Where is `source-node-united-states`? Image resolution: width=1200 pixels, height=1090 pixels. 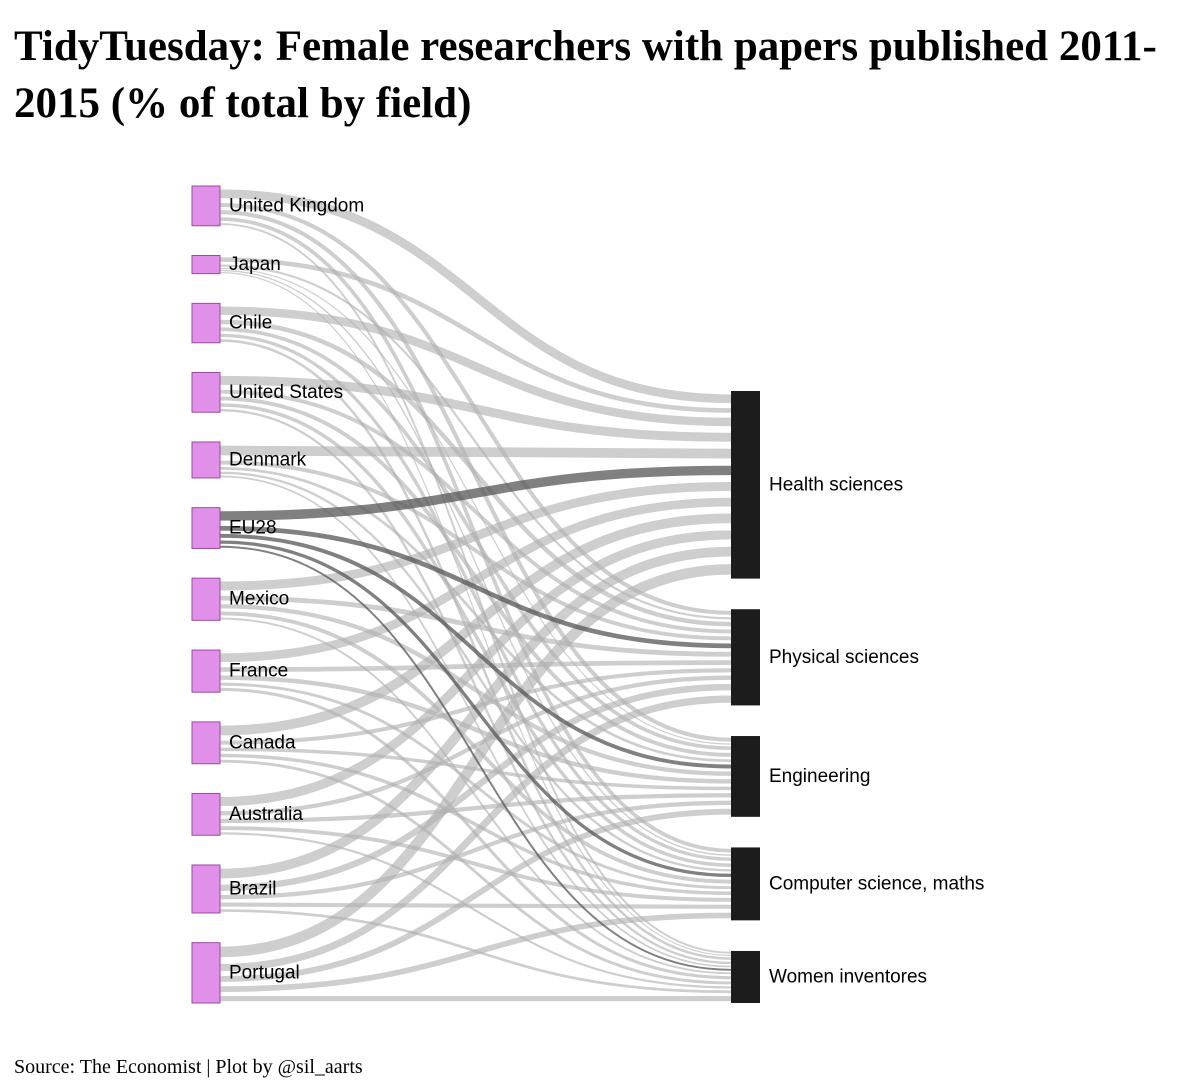
source-node-united-states is located at coordinates (206, 392).